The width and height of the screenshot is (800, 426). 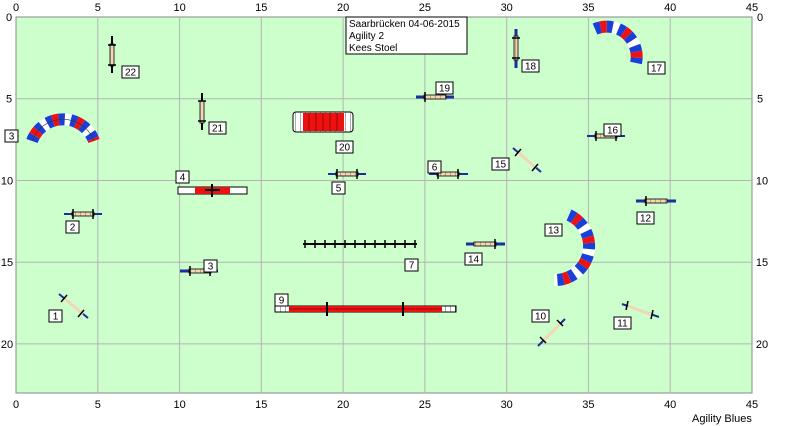 I want to click on label-7: 7, so click(x=411, y=265).